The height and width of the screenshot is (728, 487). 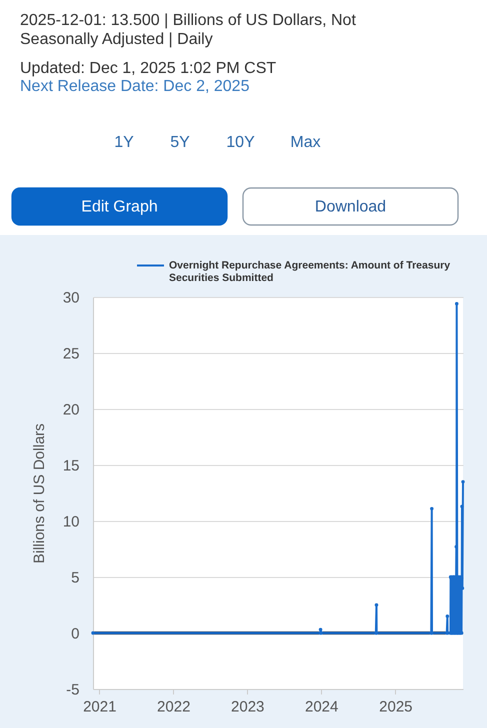 I want to click on y-tick-label: 25, so click(x=71, y=354).